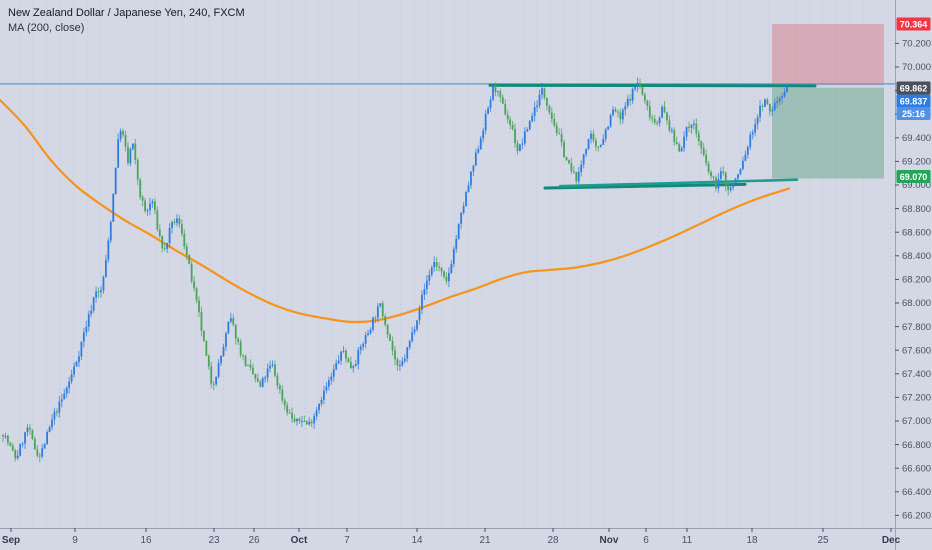  Describe the element at coordinates (916, 67) in the screenshot. I see `price-tick-label: 70.000` at that location.